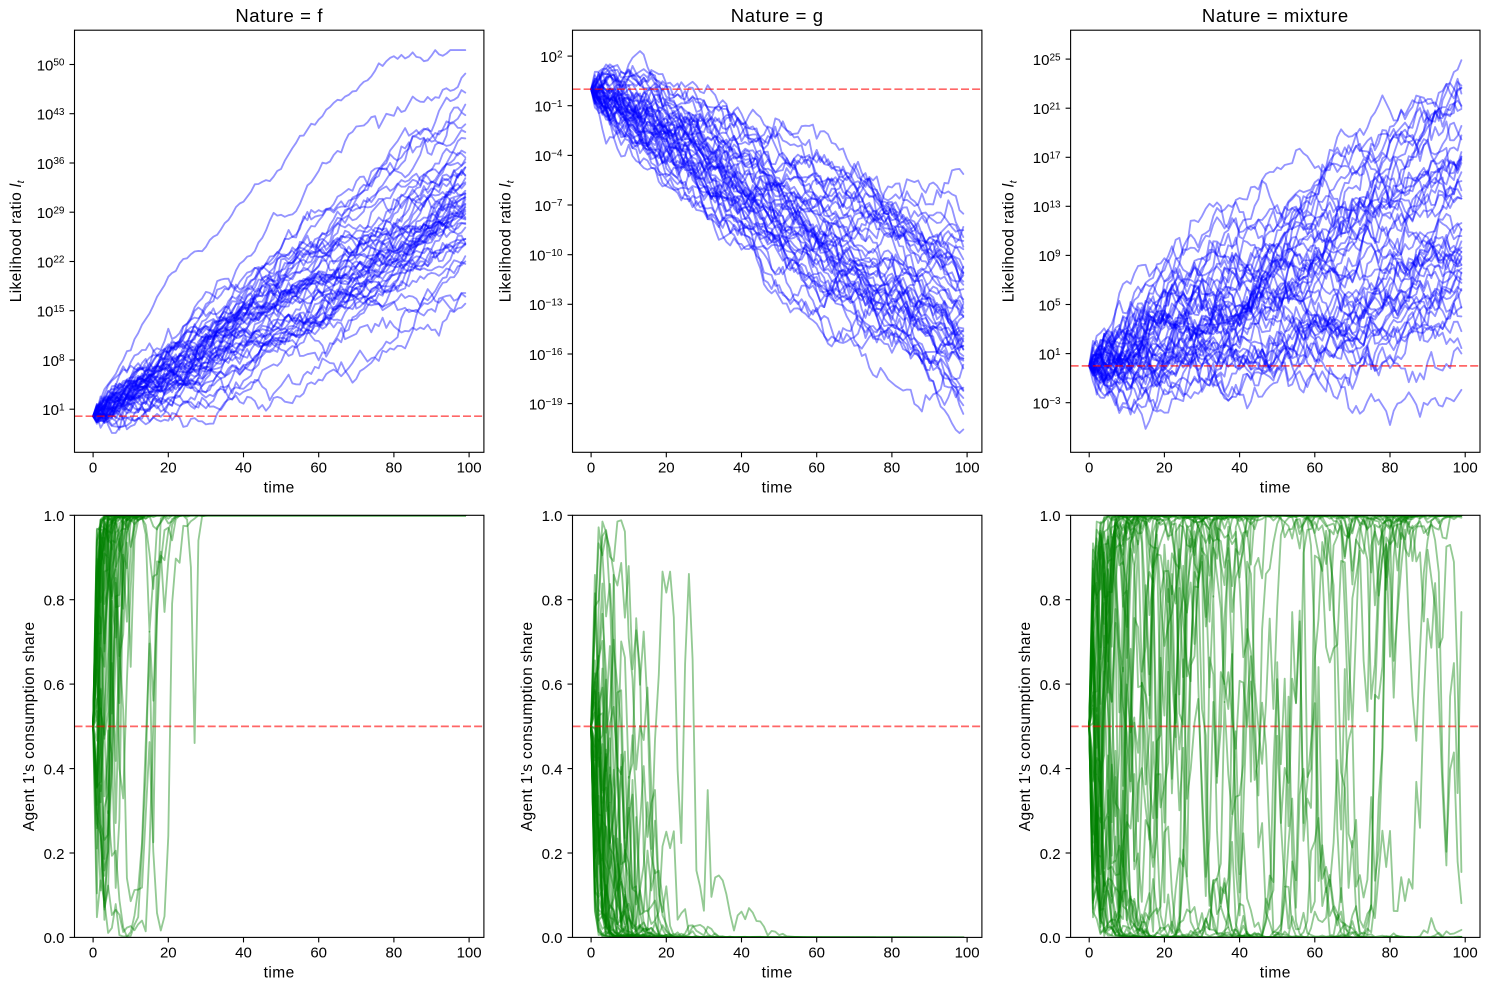 This screenshot has width=1489, height=990. Describe the element at coordinates (1275, 15) in the screenshot. I see `svg-text: Nature = mixture` at that location.